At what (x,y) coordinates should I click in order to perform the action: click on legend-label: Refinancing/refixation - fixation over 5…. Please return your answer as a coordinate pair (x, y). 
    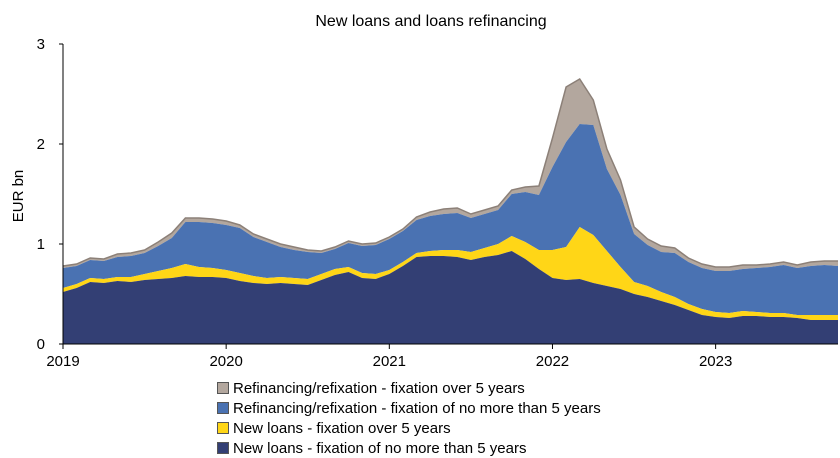
    Looking at the image, I should click on (379, 388).